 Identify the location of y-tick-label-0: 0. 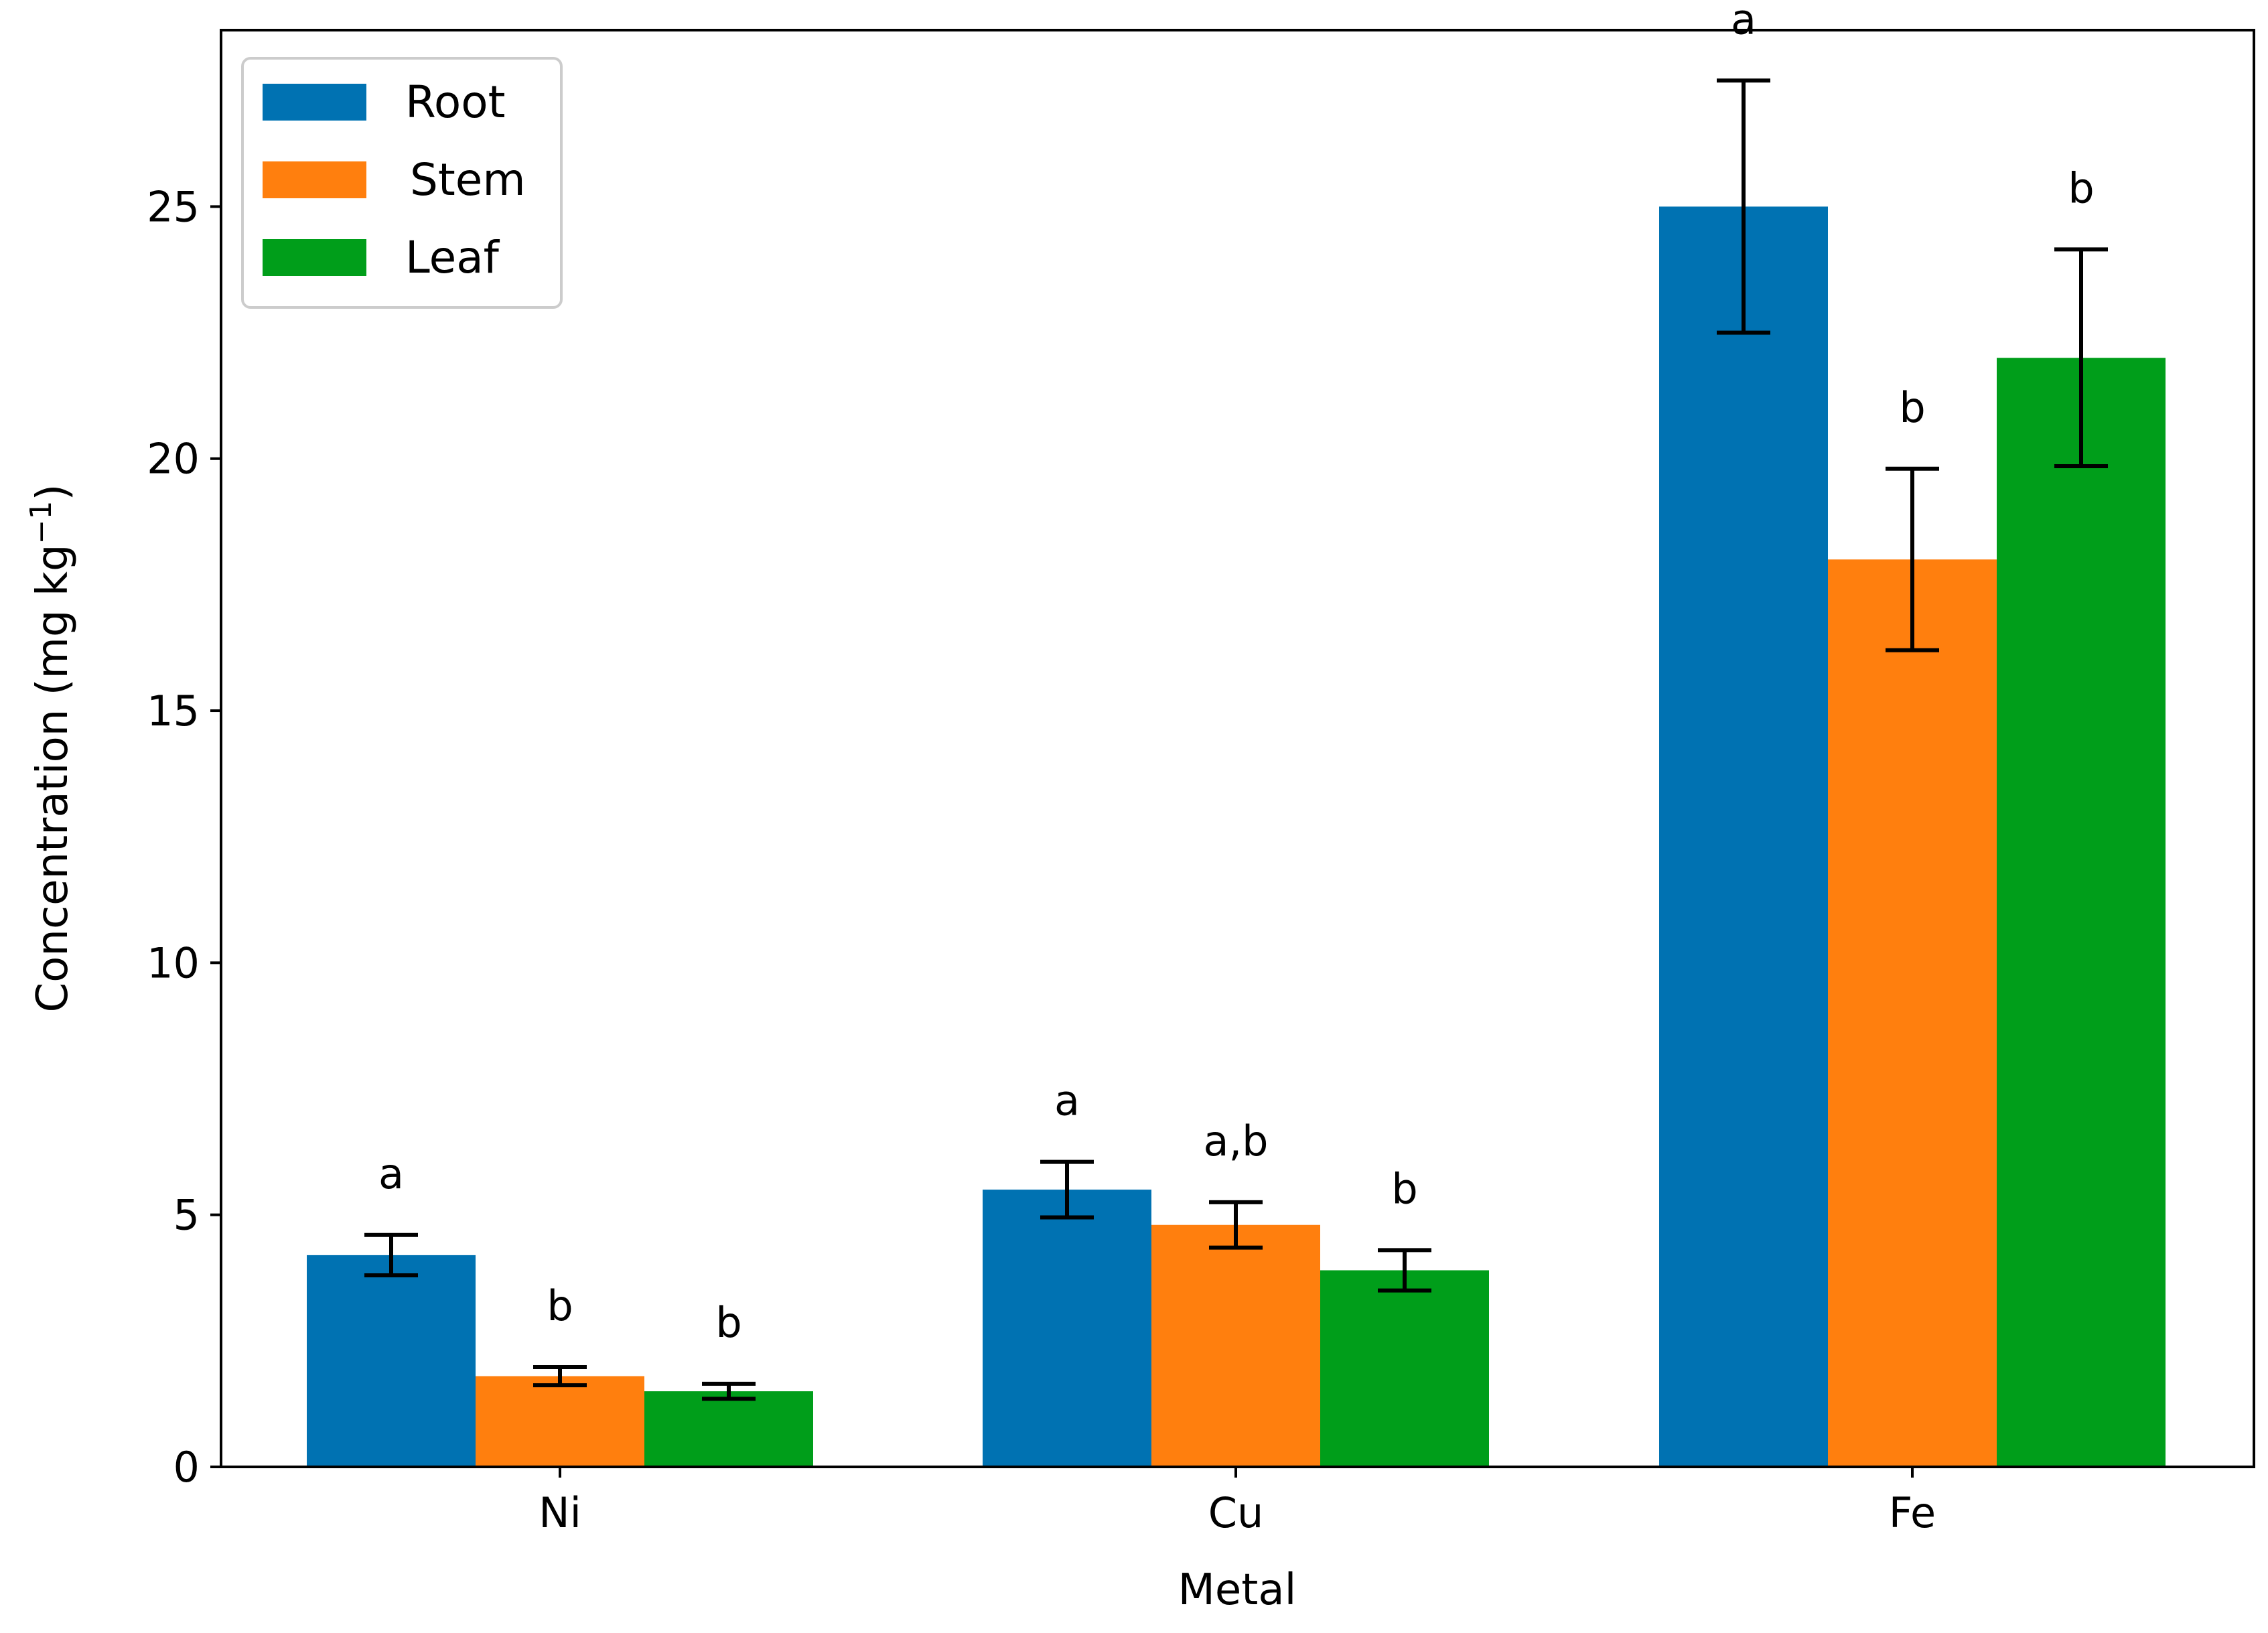
(186, 1467).